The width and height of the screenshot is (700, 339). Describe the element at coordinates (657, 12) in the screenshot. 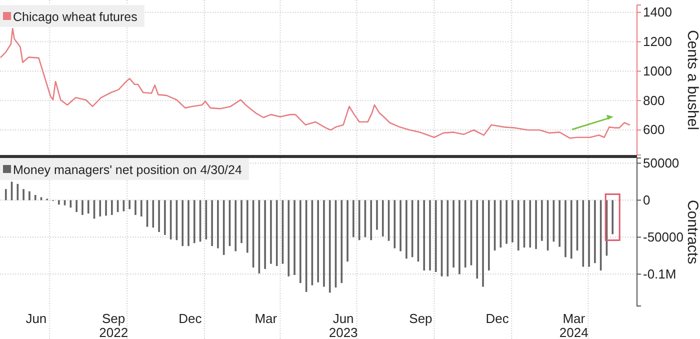

I see `y-tick-label: 1400` at that location.